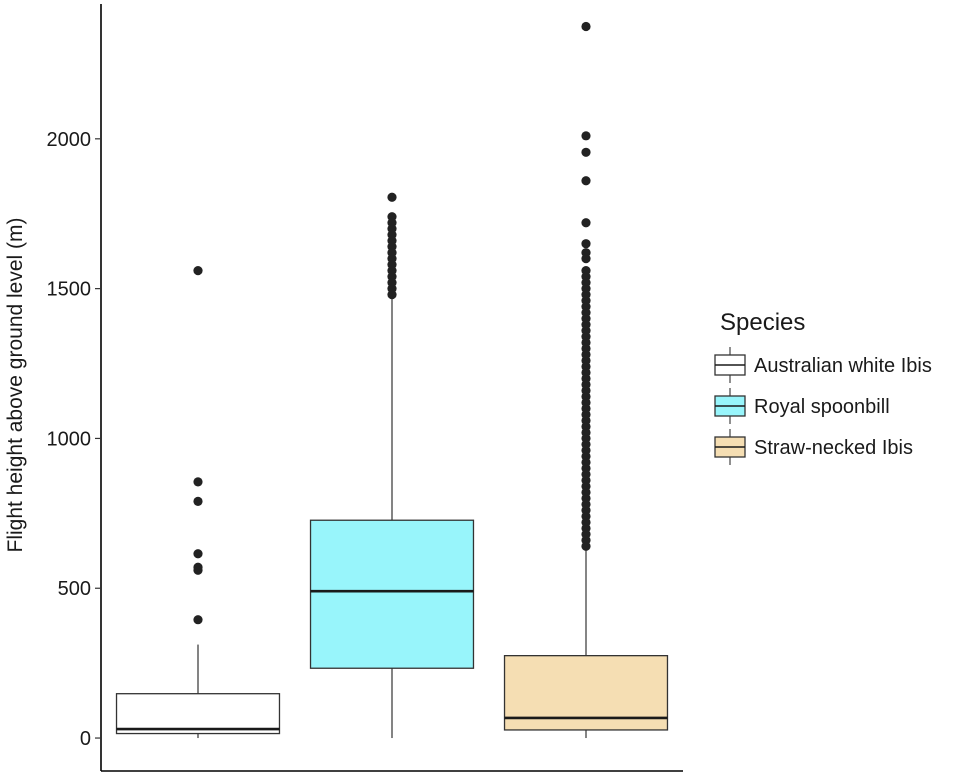 The image size is (977, 777). Describe the element at coordinates (85, 739) in the screenshot. I see `y-tick-label: 0` at that location.